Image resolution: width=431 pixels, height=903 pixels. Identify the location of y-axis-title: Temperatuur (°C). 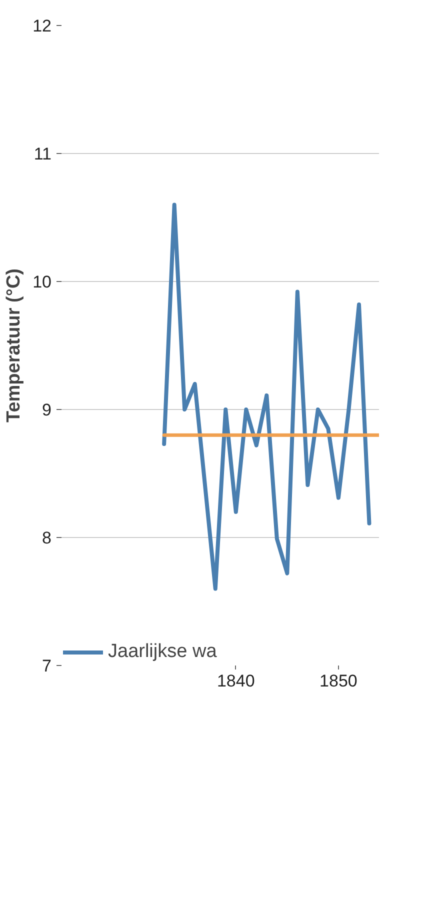
(14, 345).